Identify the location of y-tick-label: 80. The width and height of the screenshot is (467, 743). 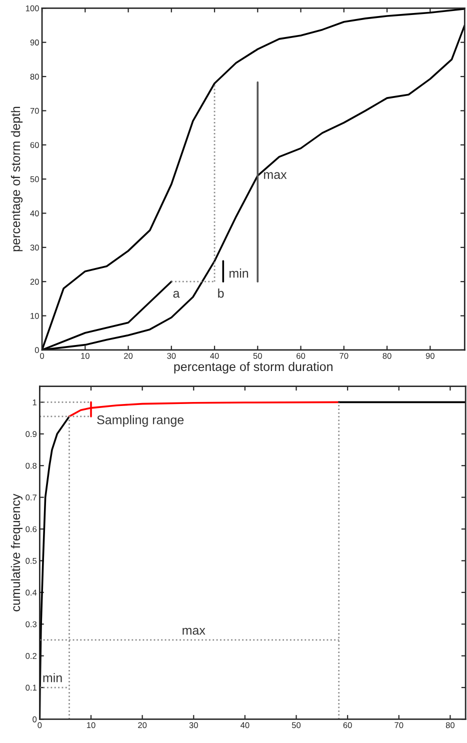
(34, 77).